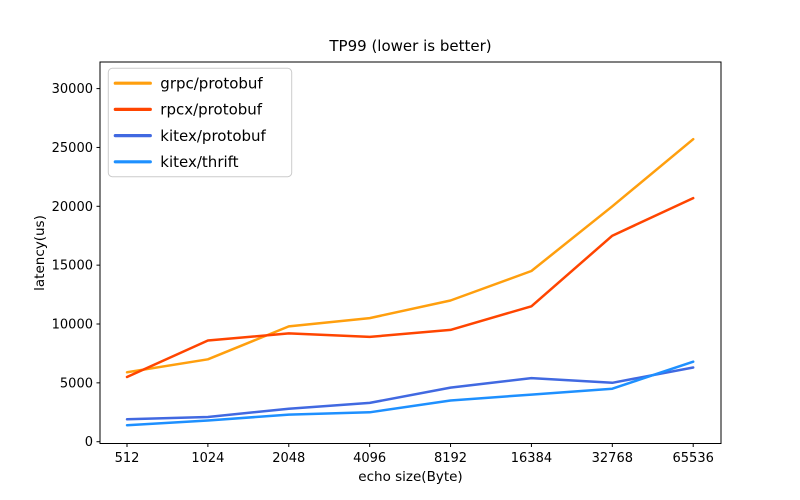 The width and height of the screenshot is (800, 500). I want to click on y-tick-label: 0, so click(89, 442).